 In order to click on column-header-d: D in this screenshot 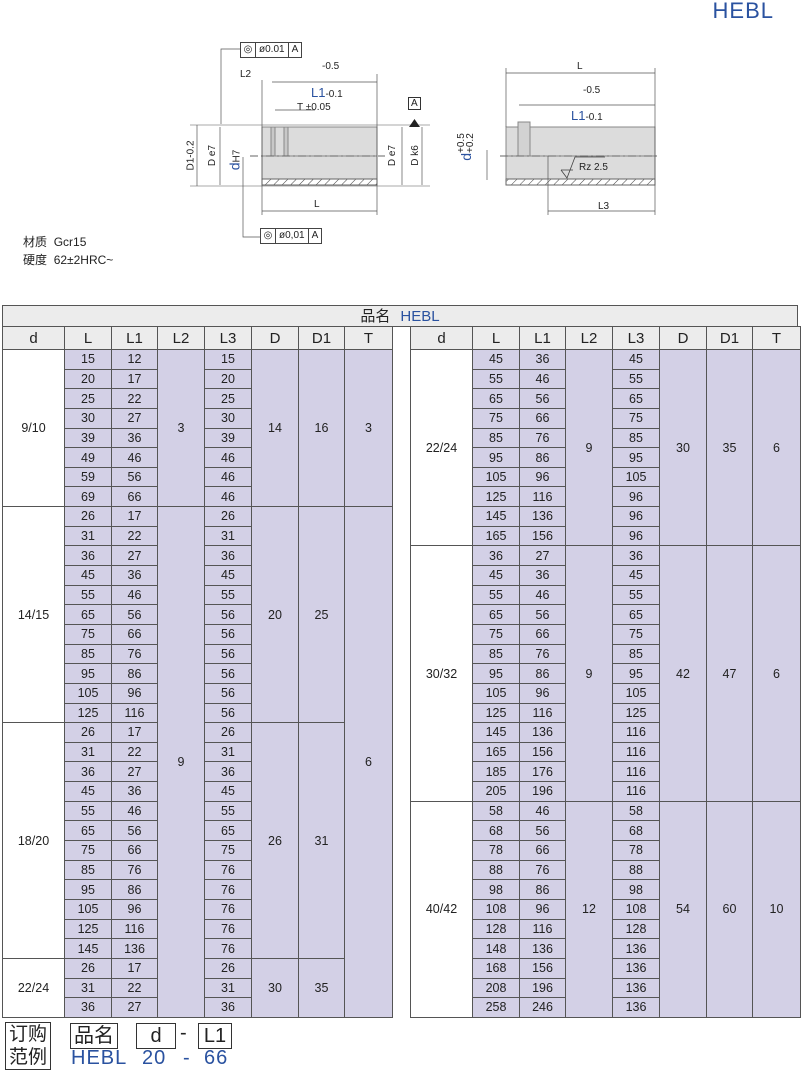, I will do `click(683, 338)`.